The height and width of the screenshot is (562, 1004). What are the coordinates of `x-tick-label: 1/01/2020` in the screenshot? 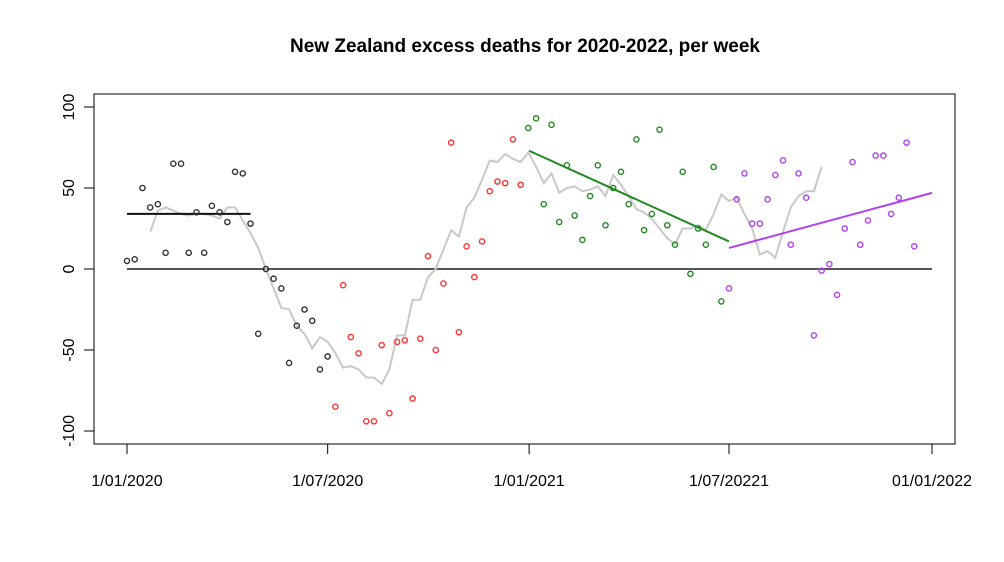 It's located at (126, 481).